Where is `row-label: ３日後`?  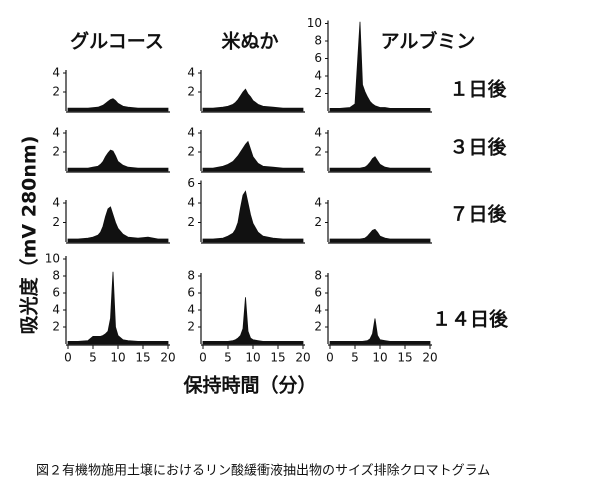
row-label: ３日後 is located at coordinates (478, 147).